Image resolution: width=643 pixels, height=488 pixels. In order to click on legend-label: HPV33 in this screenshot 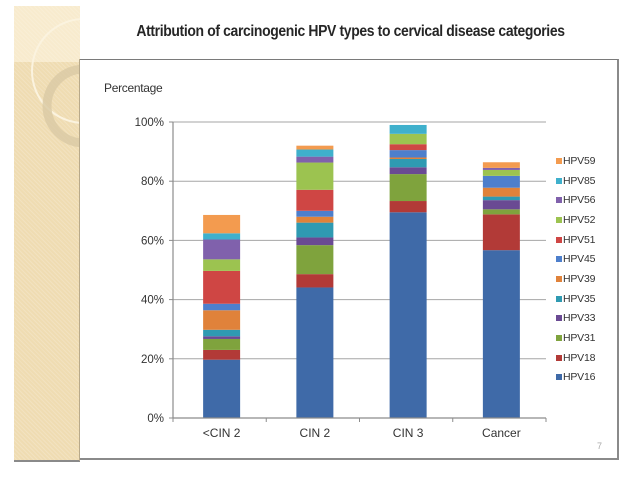, I will do `click(579, 318)`.